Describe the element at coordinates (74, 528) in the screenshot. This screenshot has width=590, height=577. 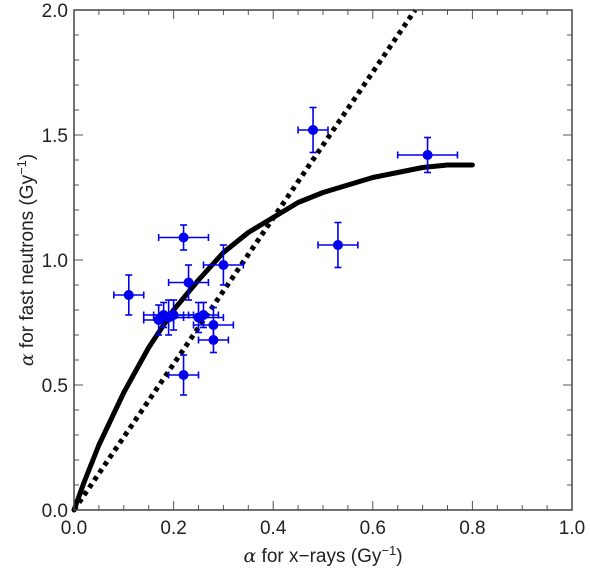
I see `x-tick-label: 0.0` at that location.